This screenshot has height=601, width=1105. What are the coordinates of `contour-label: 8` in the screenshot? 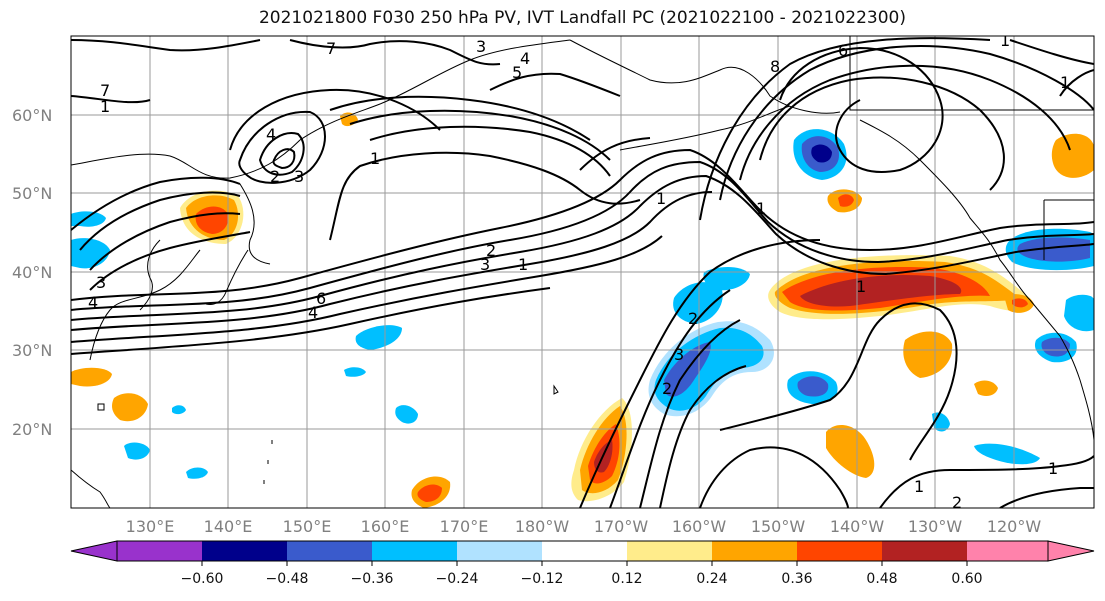 It's located at (775, 66).